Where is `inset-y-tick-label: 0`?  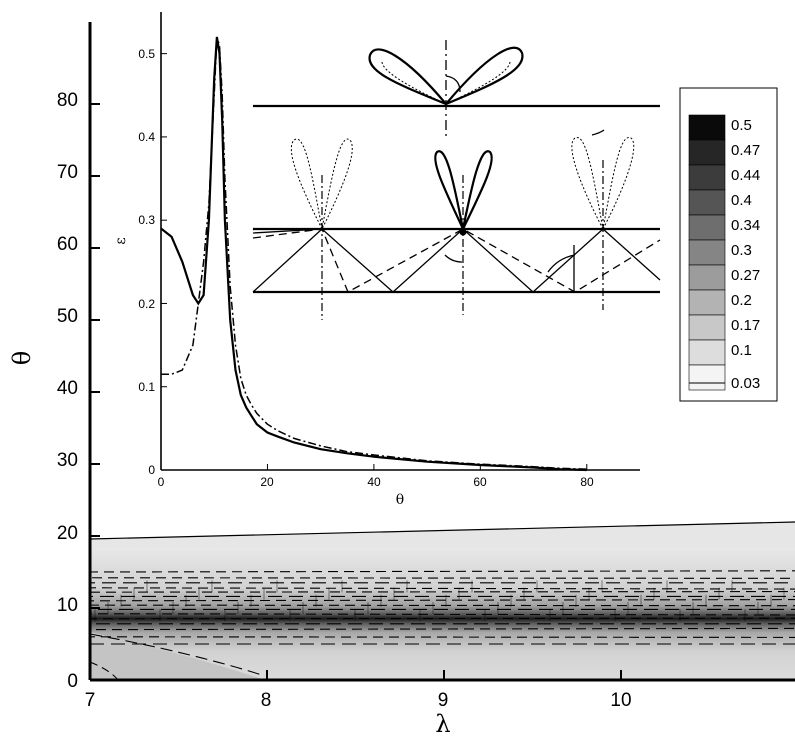
inset-y-tick-label: 0 is located at coordinates (151, 470).